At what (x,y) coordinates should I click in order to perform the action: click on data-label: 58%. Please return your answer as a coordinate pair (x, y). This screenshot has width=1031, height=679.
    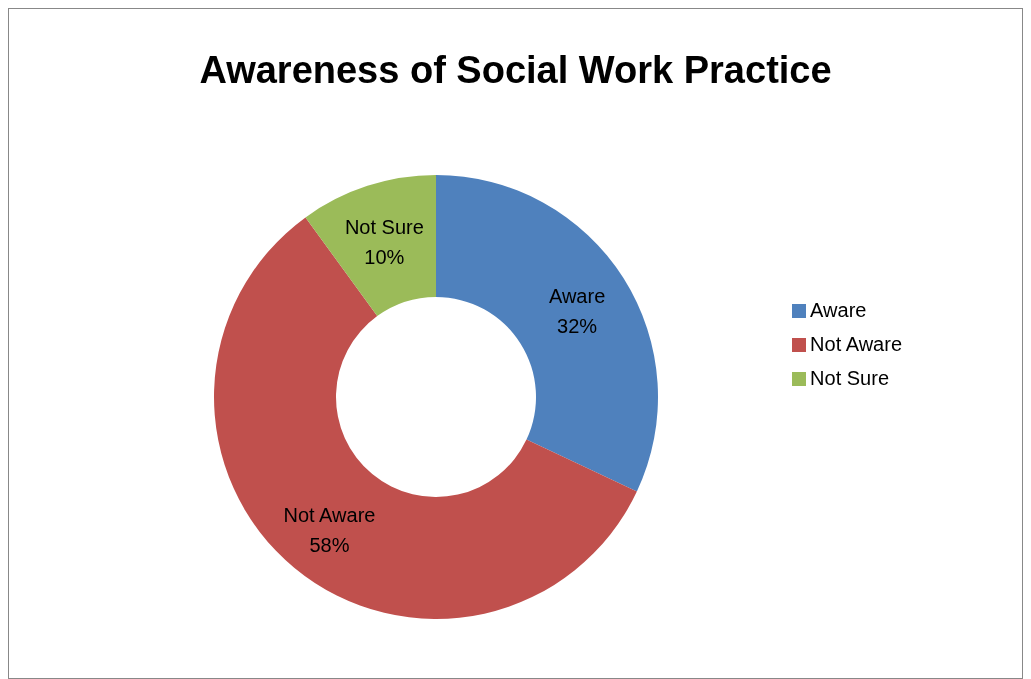
    Looking at the image, I should click on (329, 544).